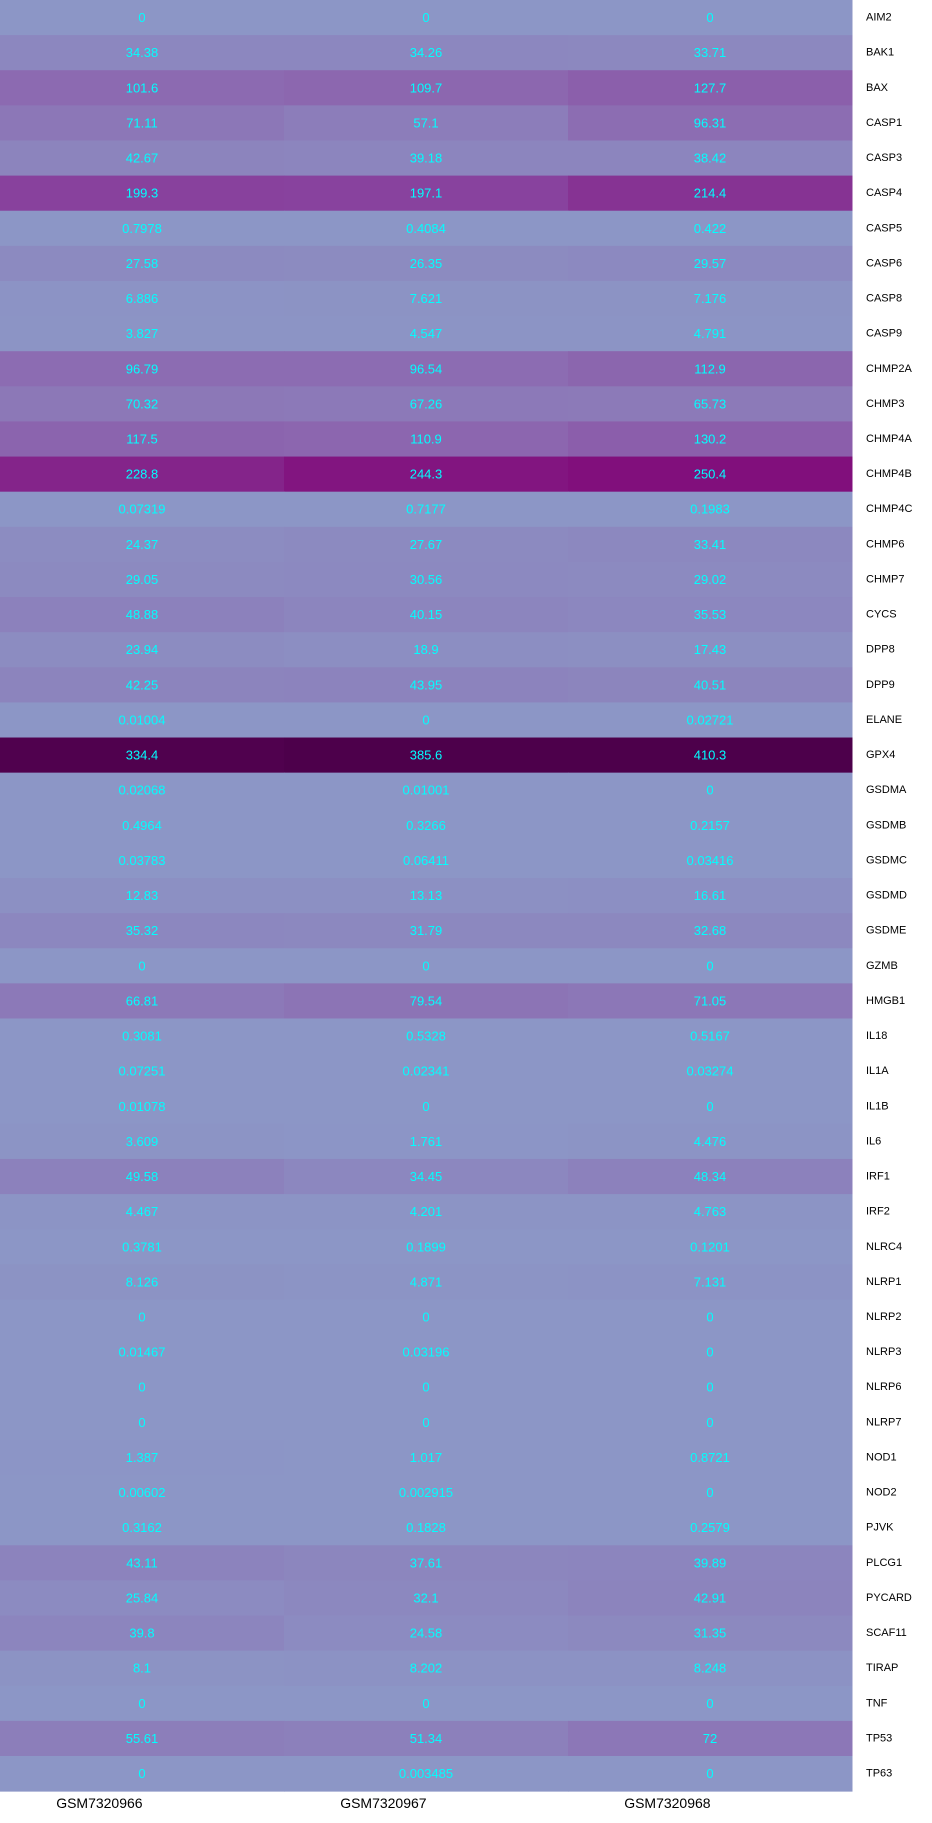 The width and height of the screenshot is (932, 1823). What do you see at coordinates (883, 1282) in the screenshot?
I see `gene-label: NLRP1` at bounding box center [883, 1282].